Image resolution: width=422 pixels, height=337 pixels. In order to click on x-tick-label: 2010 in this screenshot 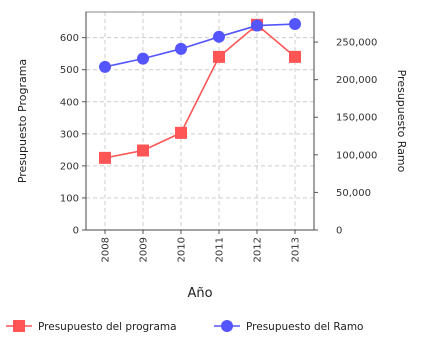, I will do `click(182, 249)`.